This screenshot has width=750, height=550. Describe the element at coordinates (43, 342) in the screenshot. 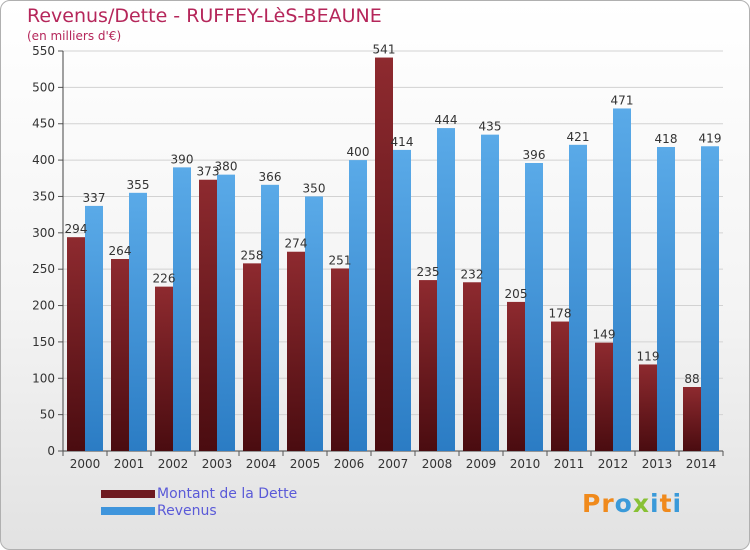

I see `y-tick-label: 150` at that location.